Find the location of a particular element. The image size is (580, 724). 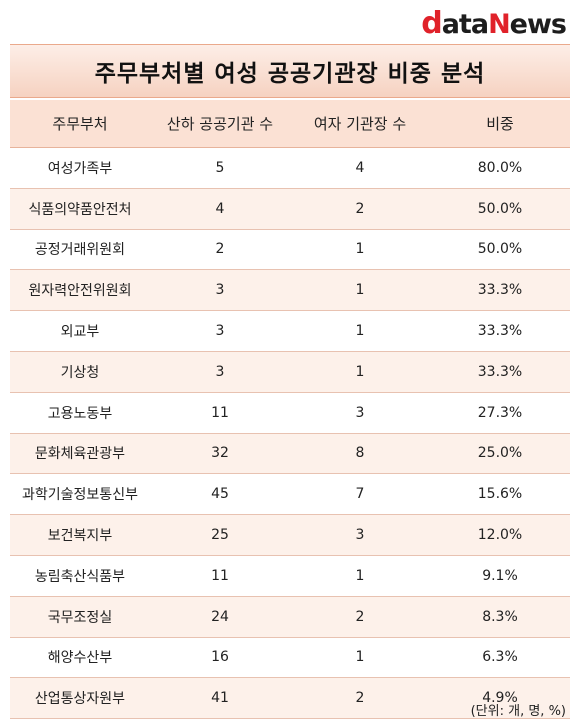

title-banner: 주무부처별 여성 공공기관장 비중 분석 is located at coordinates (290, 71).